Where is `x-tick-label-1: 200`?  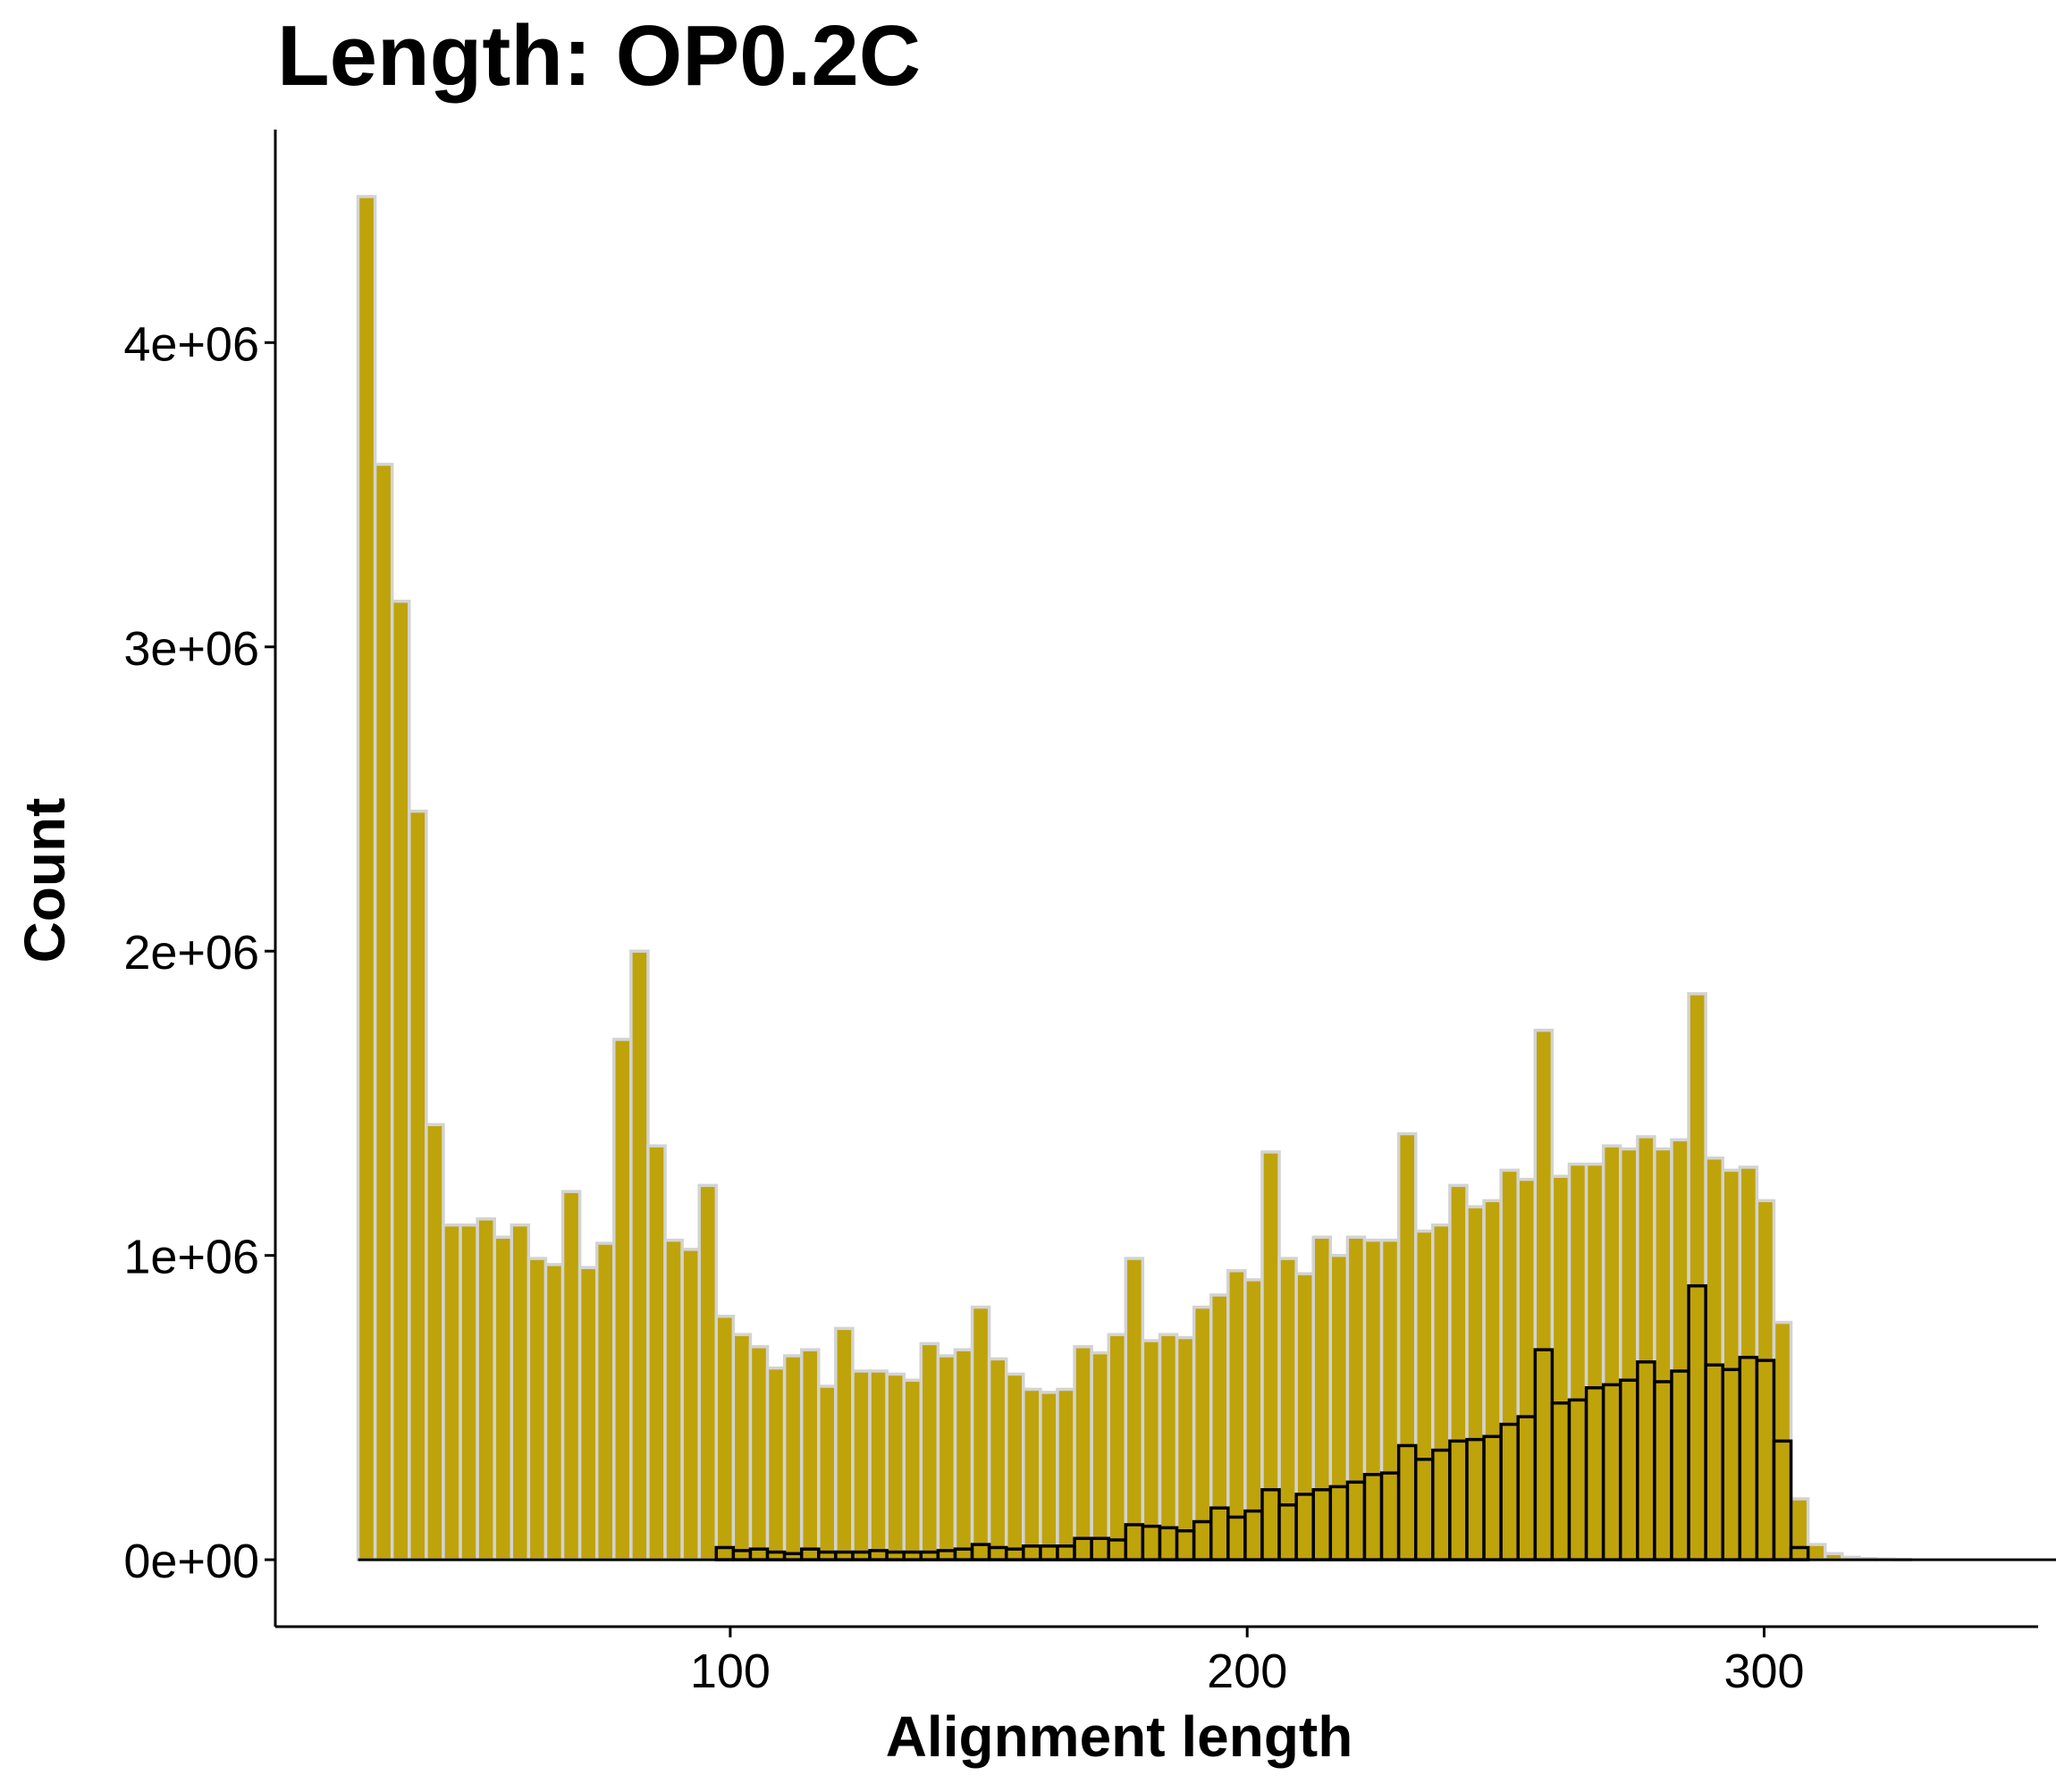 x-tick-label-1: 200 is located at coordinates (1247, 1671).